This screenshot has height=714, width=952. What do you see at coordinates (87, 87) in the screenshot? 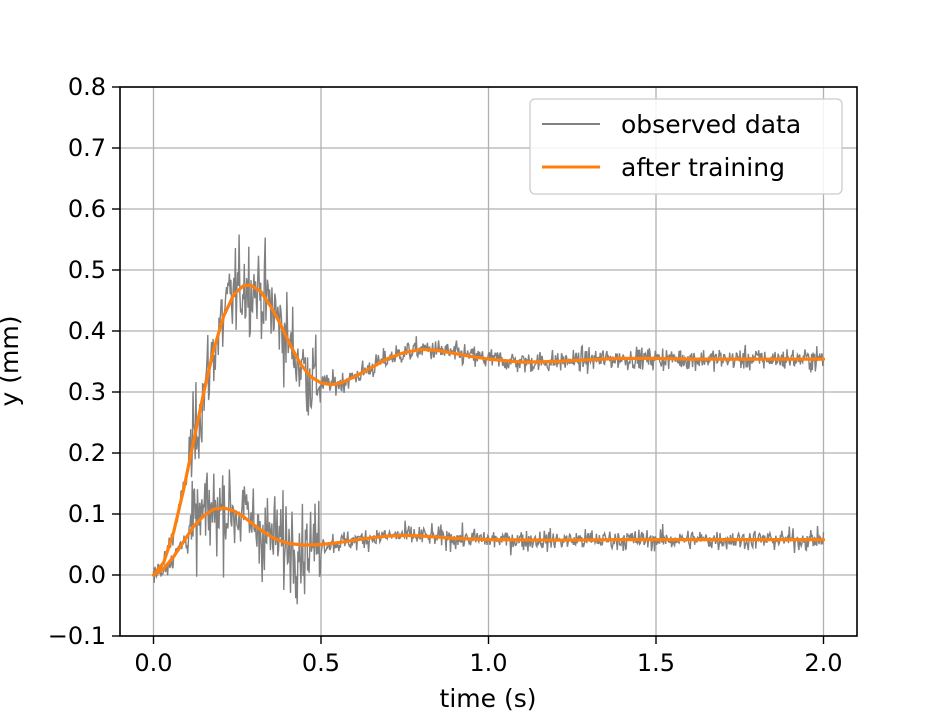
I see `y-tick-label: 0.8` at bounding box center [87, 87].